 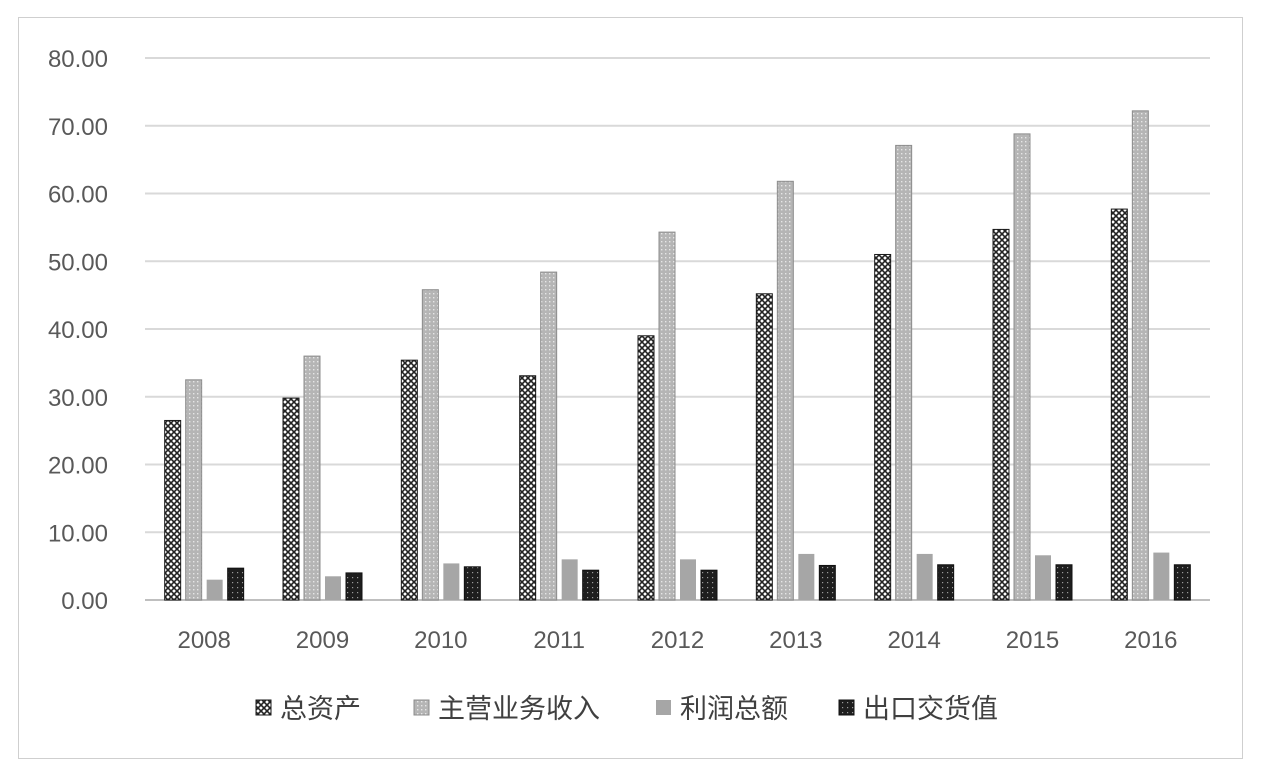 What do you see at coordinates (322, 640) in the screenshot?
I see `x-tick-label: 2009` at bounding box center [322, 640].